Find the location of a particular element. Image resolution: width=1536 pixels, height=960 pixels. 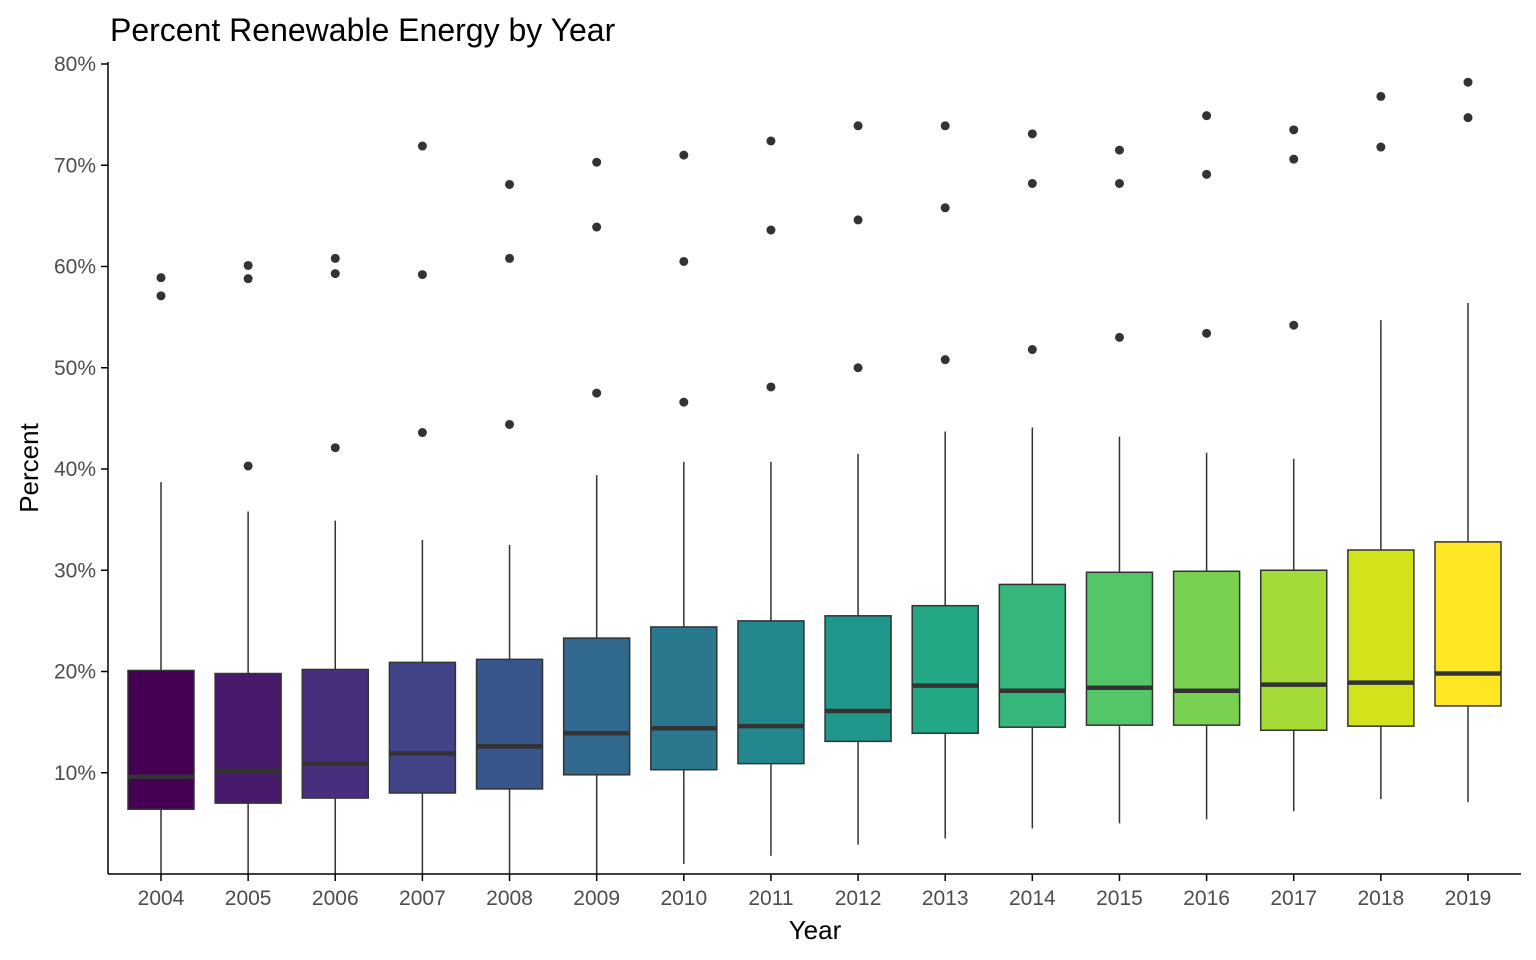

y-axis: 10% 20% 30% 40% 50% 60% 70% 80% is located at coordinates (81, 419).